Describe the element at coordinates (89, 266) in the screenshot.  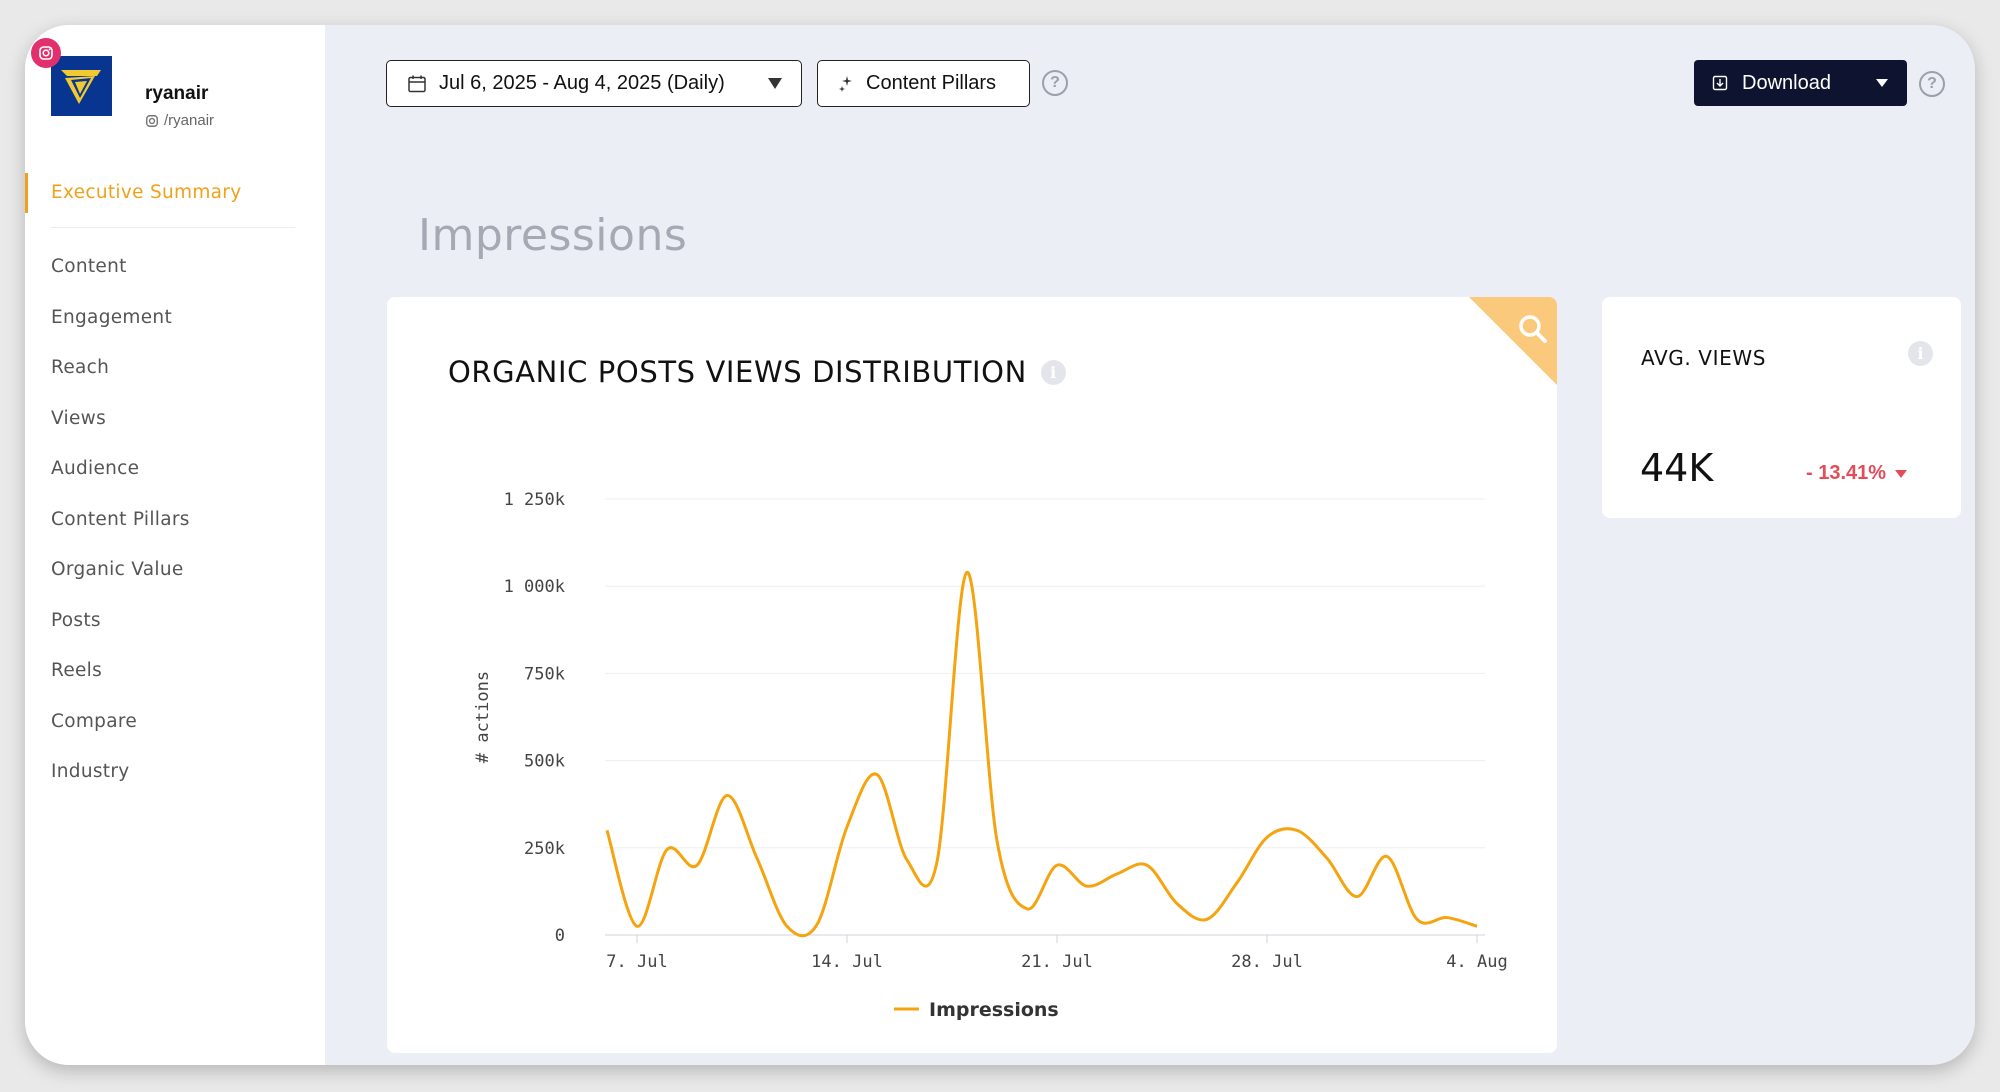
I see `sidebar-item-content: Content` at that location.